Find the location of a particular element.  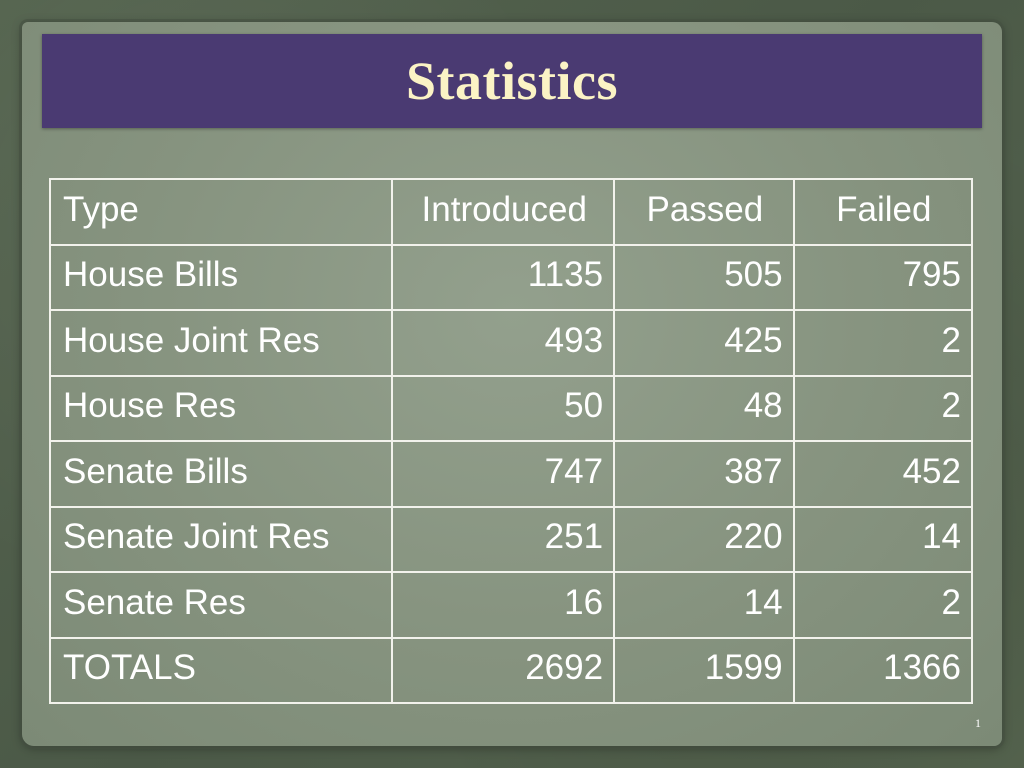

cell-passed: 505 is located at coordinates (704, 277).